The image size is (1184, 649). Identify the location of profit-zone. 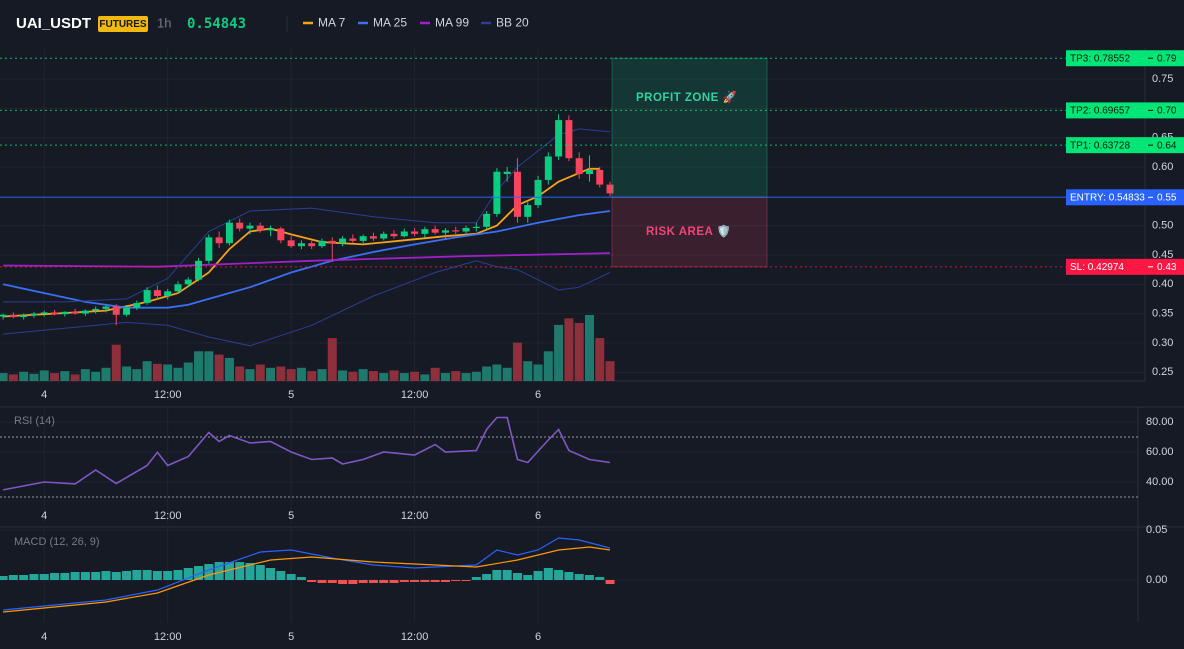
(689, 127).